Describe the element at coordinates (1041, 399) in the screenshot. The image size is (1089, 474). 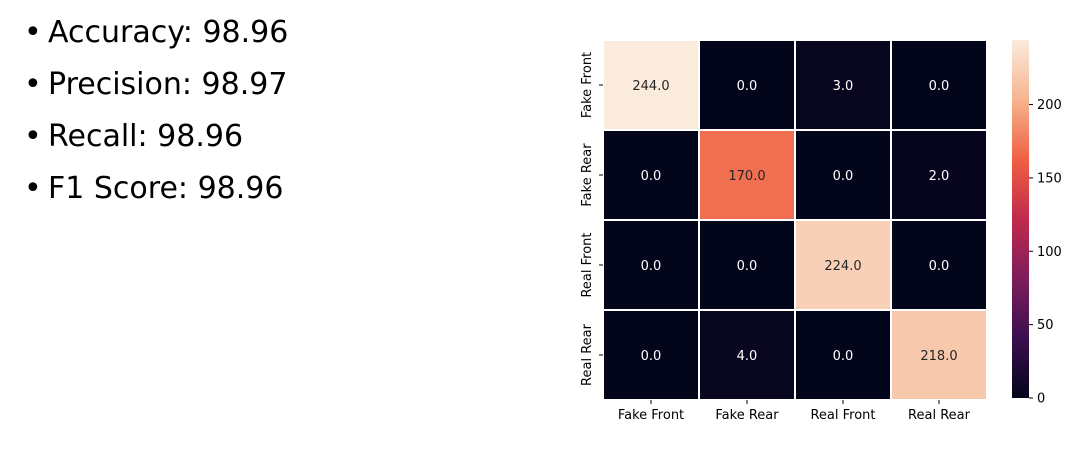
I see `colorbar-tick-label: 0` at that location.